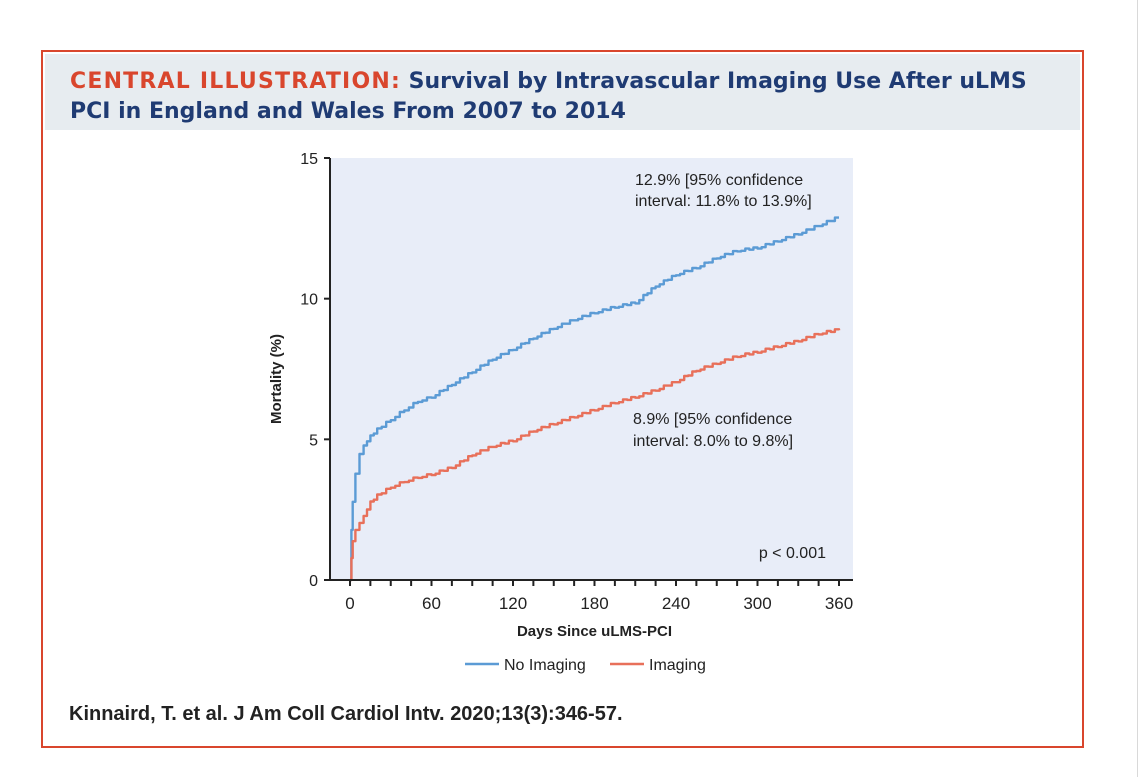  I want to click on annotation-line: 8.9% [95% confidence, so click(712, 419).